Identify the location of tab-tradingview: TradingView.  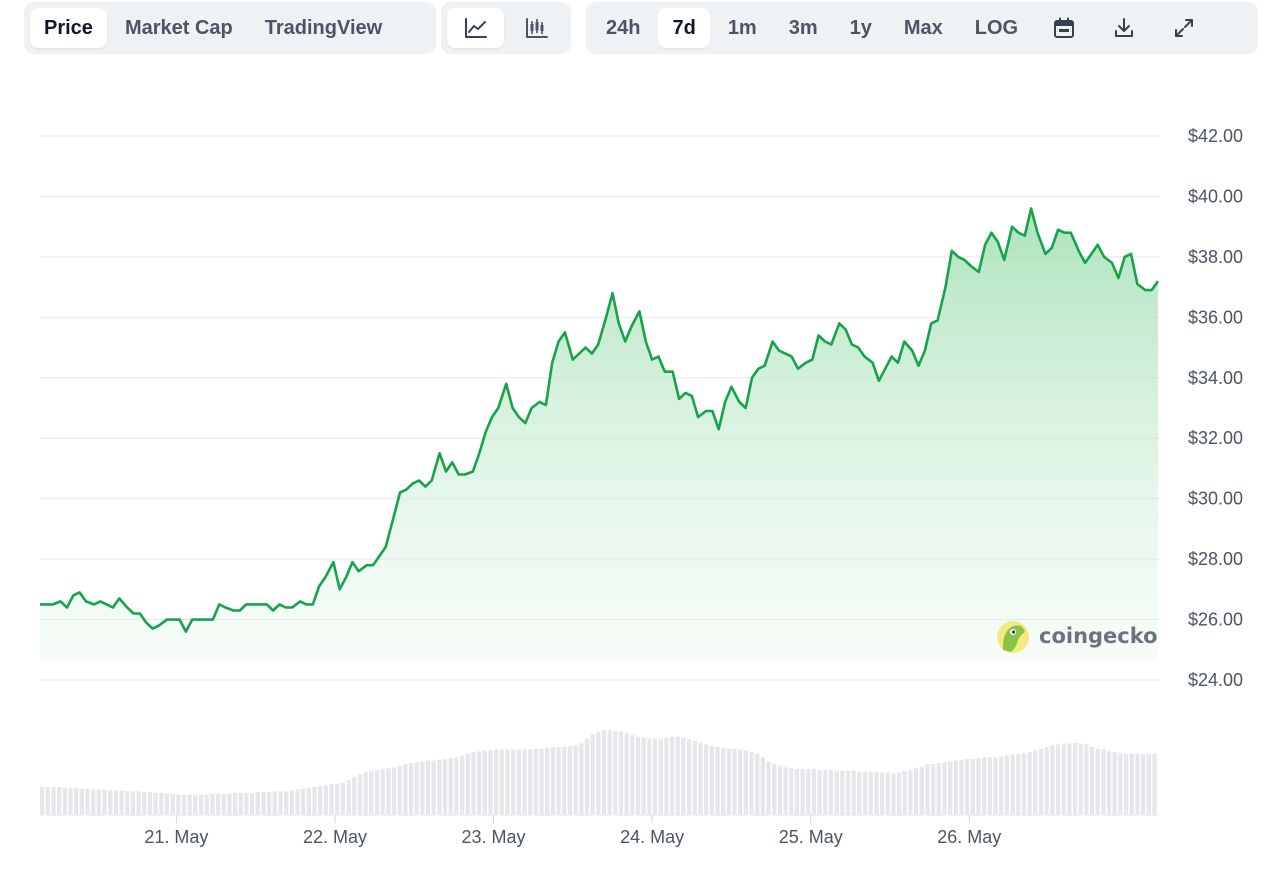
(323, 27).